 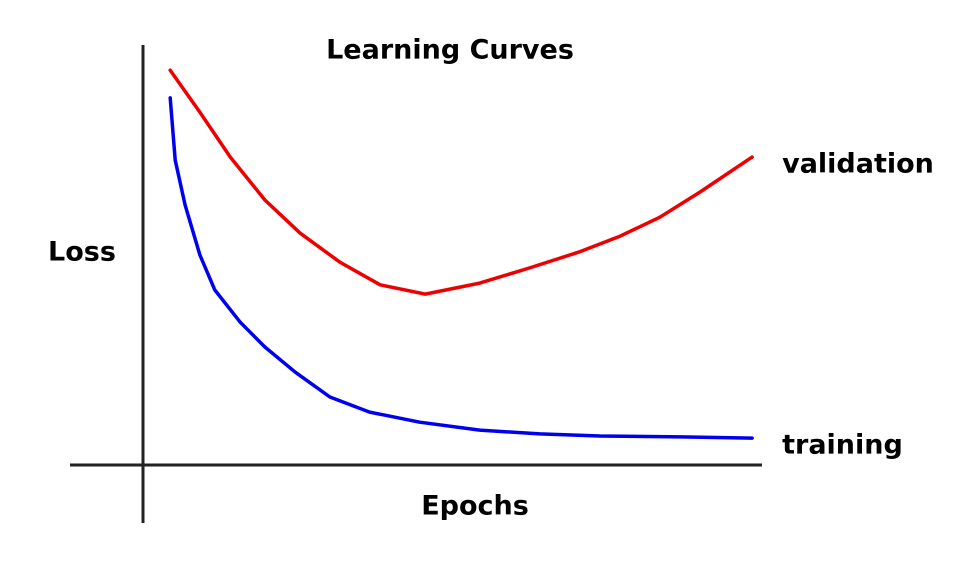 I want to click on y-axis-label: Loss, so click(x=82, y=252).